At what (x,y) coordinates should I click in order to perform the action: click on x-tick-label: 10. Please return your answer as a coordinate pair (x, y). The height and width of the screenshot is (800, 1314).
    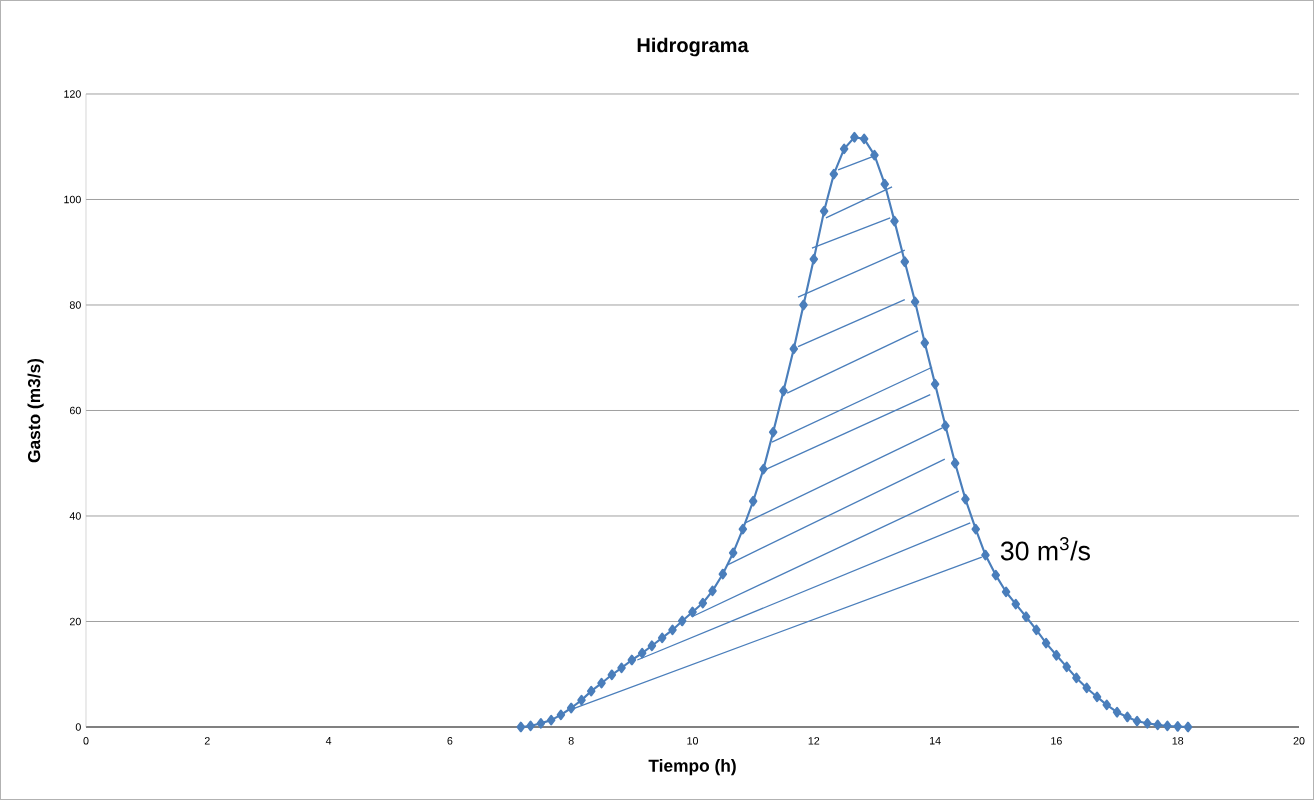
    Looking at the image, I should click on (693, 741).